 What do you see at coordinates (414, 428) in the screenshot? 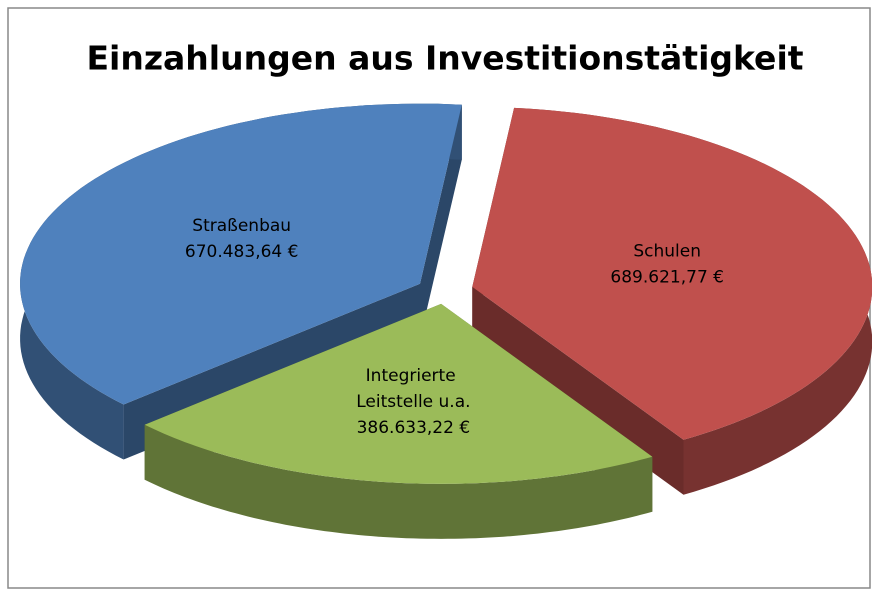
I see `value-label: 386.633,22 €` at bounding box center [414, 428].